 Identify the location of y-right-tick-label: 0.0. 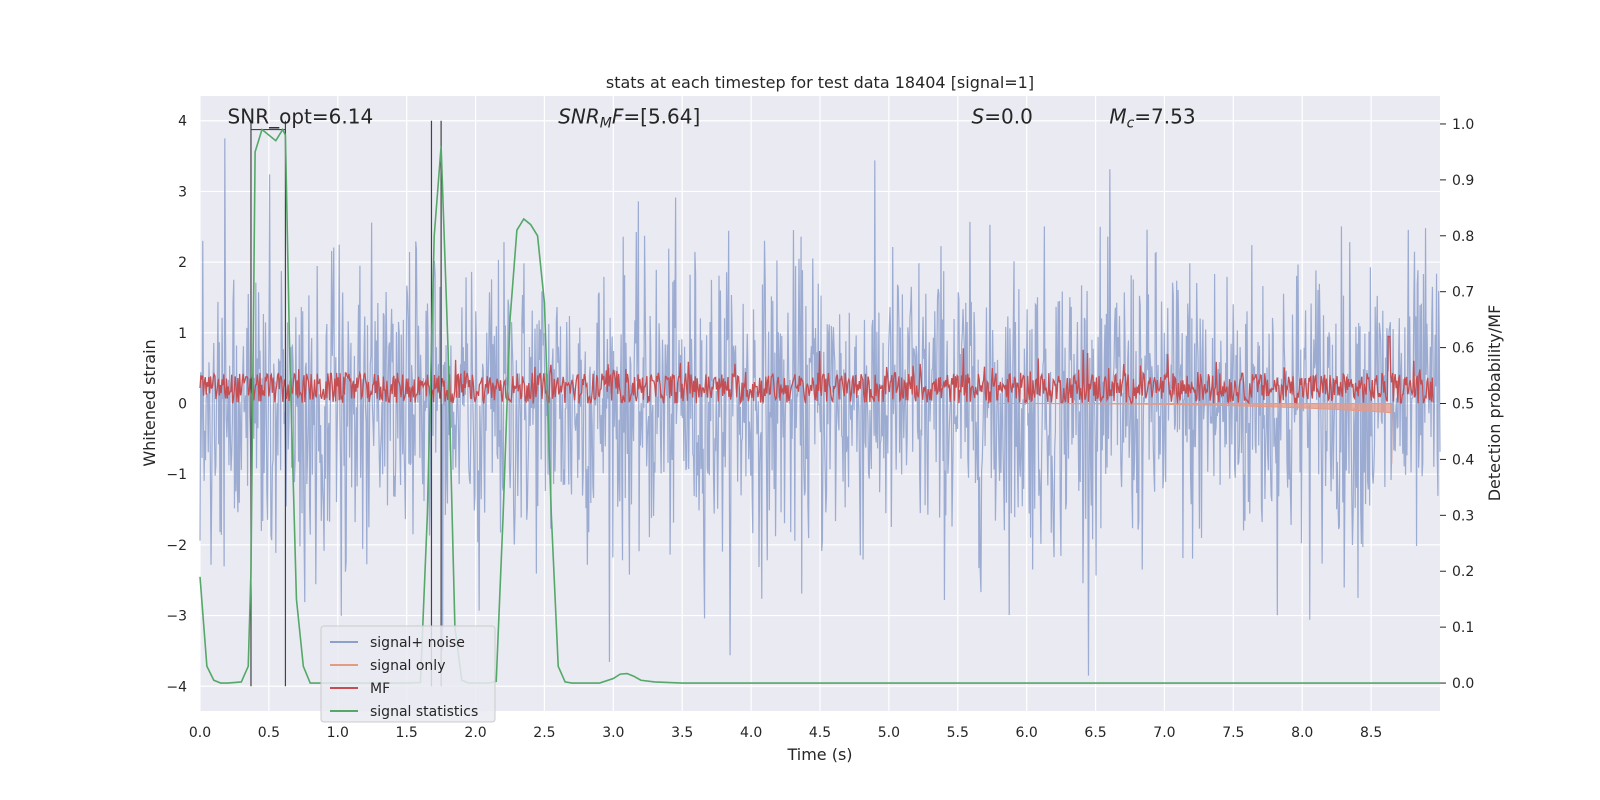
(1463, 684).